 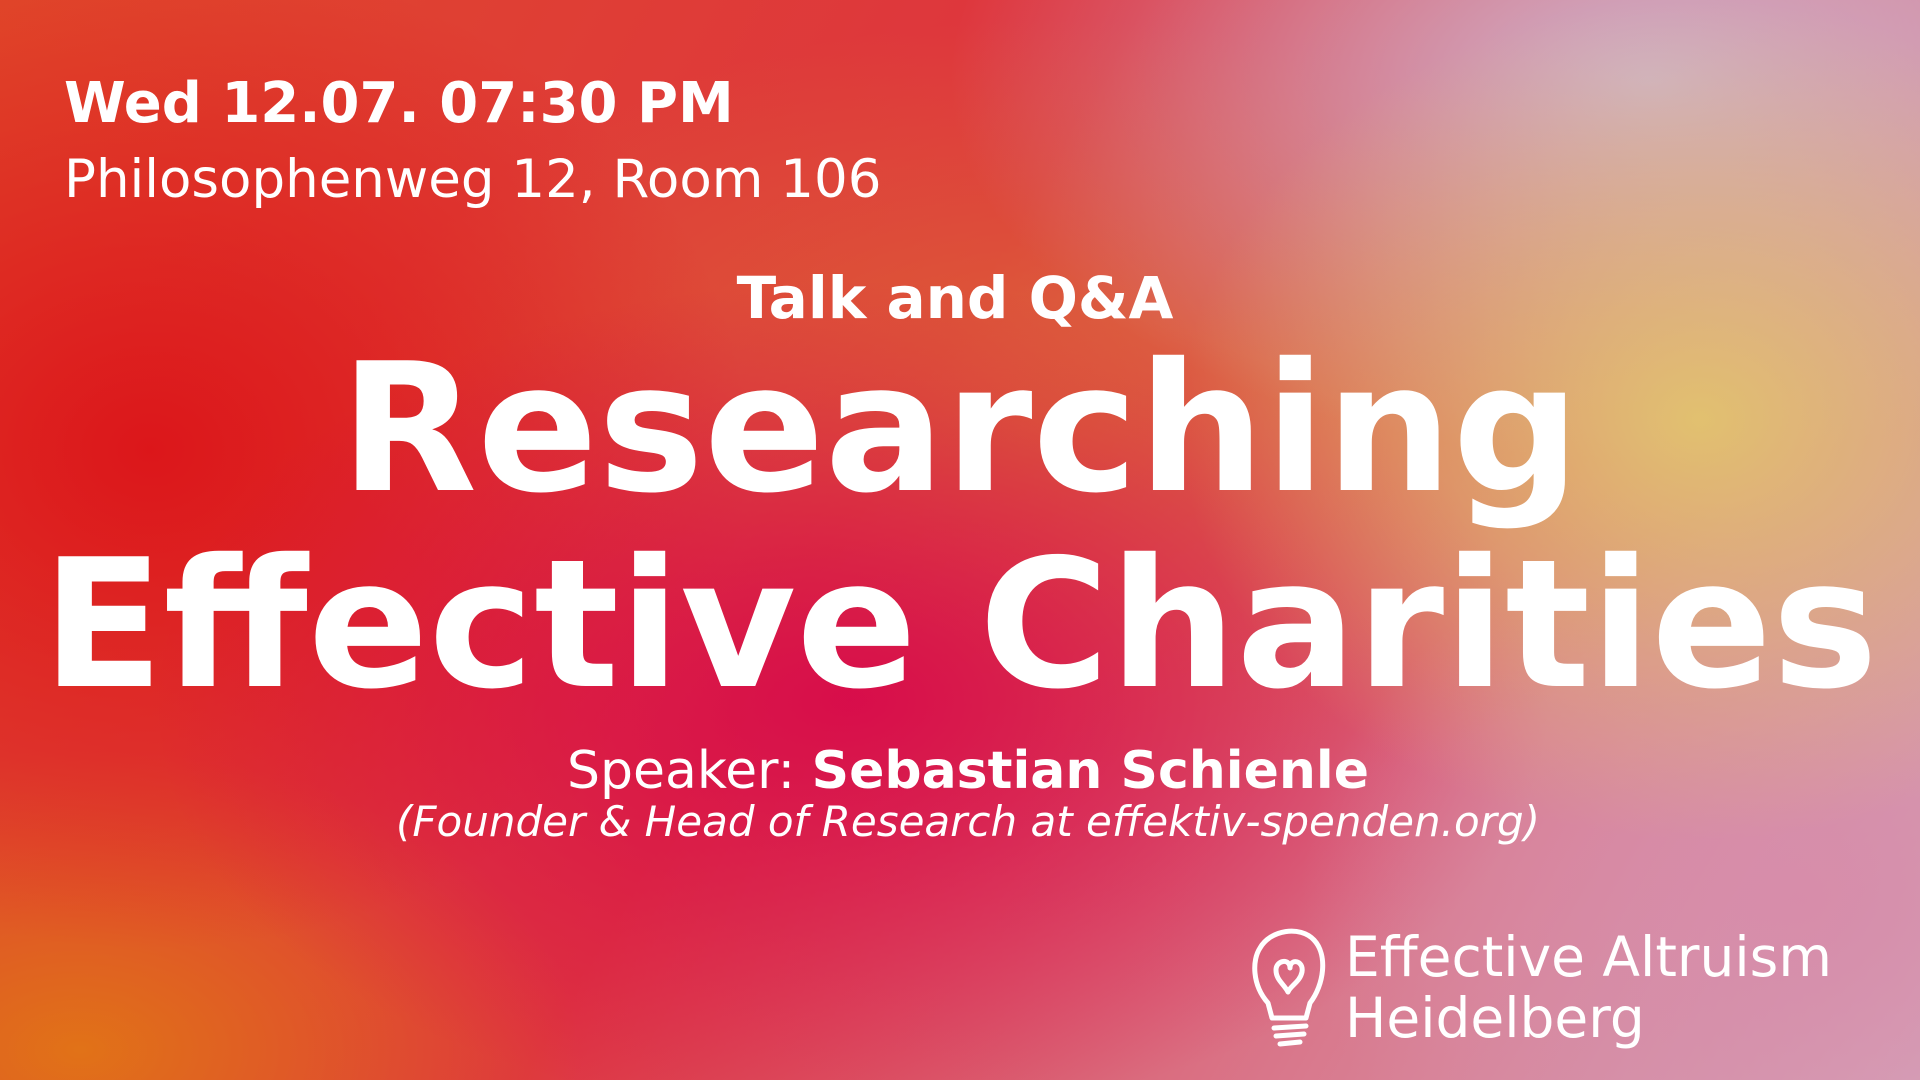 What do you see at coordinates (960, 428) in the screenshot?
I see `title-line: Researching` at bounding box center [960, 428].